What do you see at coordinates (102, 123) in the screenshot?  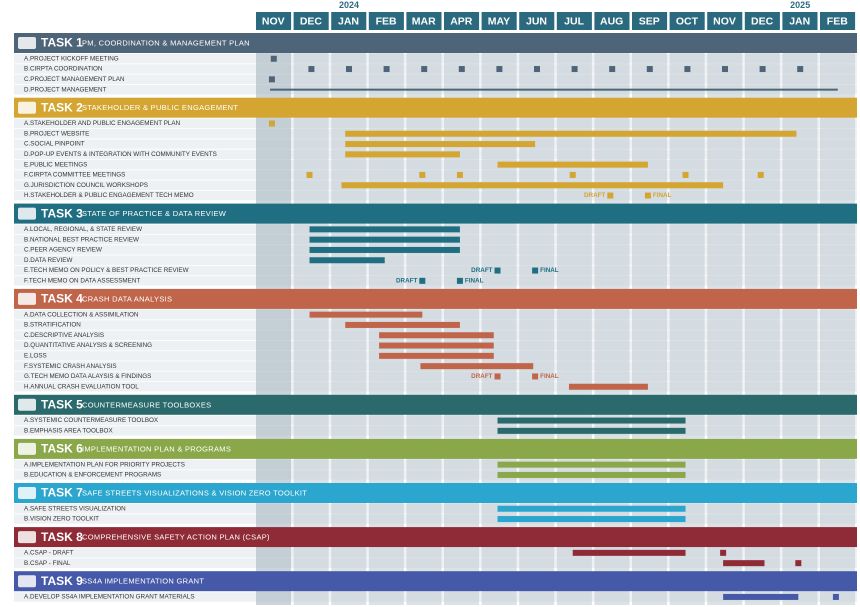 I see `row-label: A.STAKEHOLDER AND PUBLIC ENGAGEMENT PLAN` at bounding box center [102, 123].